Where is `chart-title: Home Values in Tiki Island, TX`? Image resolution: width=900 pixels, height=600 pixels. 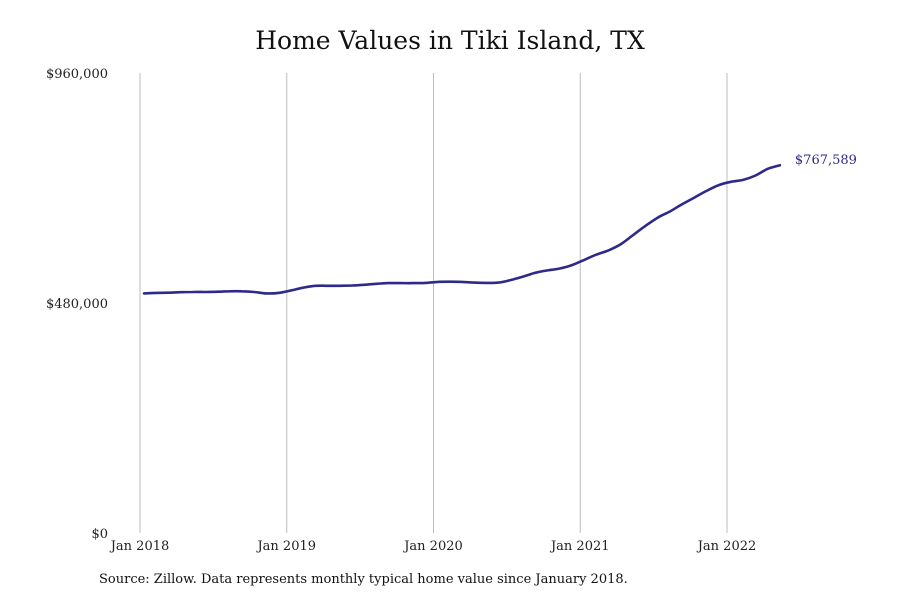 chart-title: Home Values in Tiki Island, TX is located at coordinates (450, 40).